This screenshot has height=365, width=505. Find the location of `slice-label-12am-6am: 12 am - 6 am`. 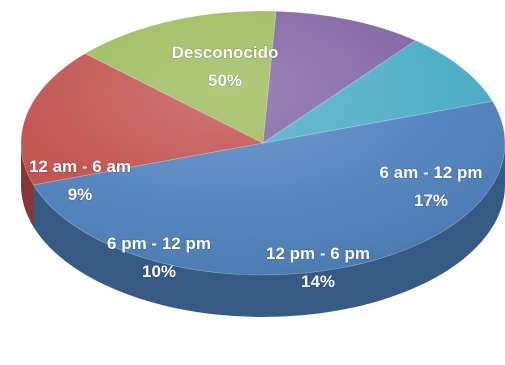

slice-label-12am-6am: 12 am - 6 am is located at coordinates (80, 166).